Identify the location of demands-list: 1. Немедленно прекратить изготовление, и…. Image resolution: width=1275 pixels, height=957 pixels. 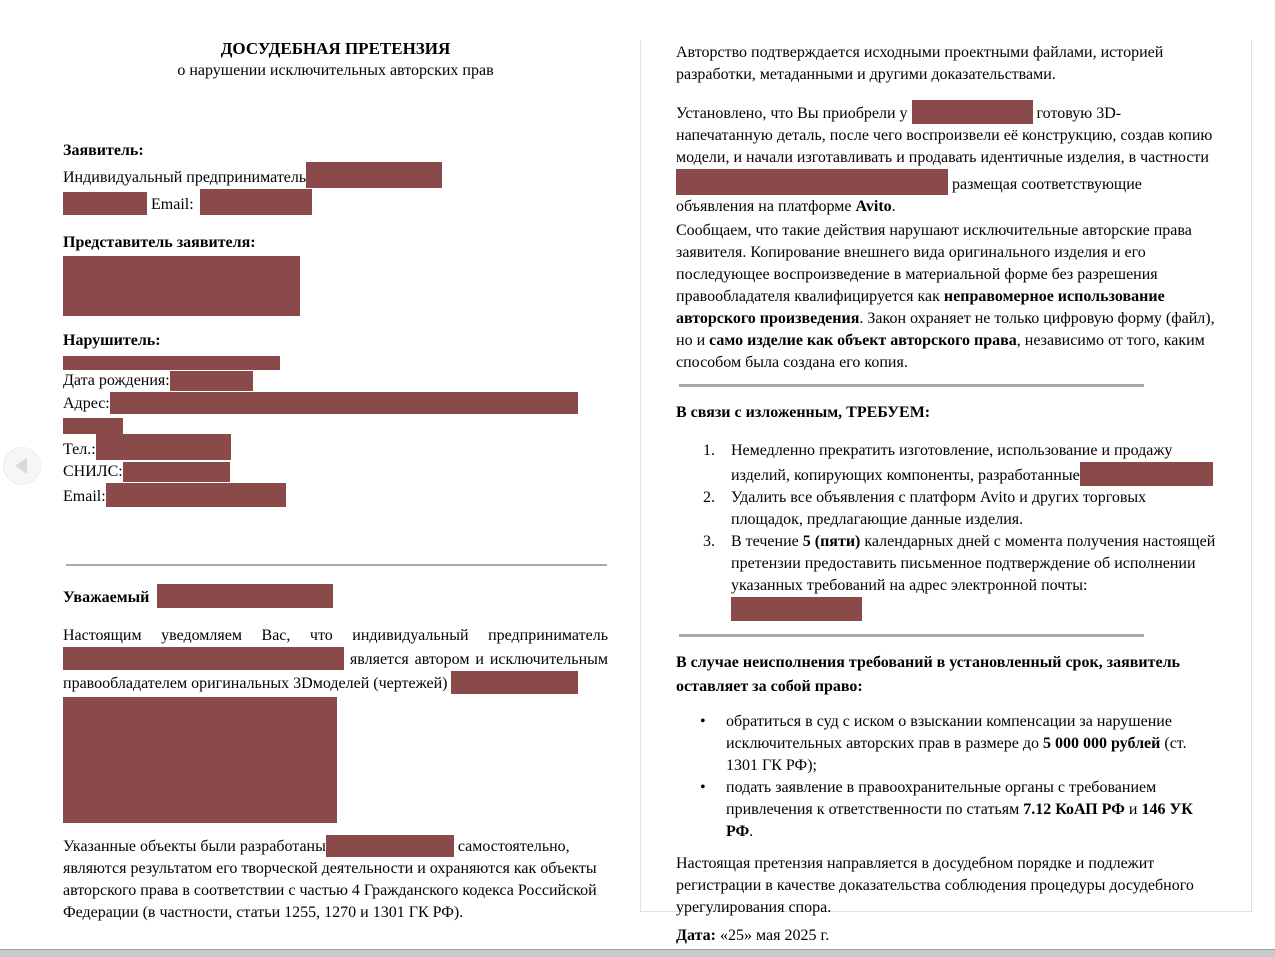
(946, 531).